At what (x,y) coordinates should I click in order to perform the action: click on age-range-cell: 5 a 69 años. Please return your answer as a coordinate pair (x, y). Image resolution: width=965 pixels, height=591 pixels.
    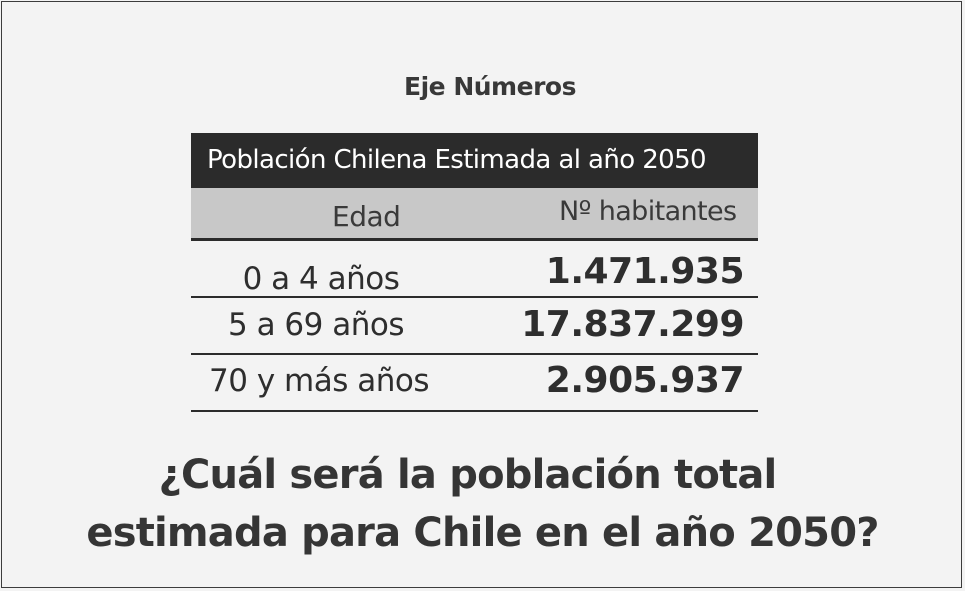
    Looking at the image, I should click on (316, 325).